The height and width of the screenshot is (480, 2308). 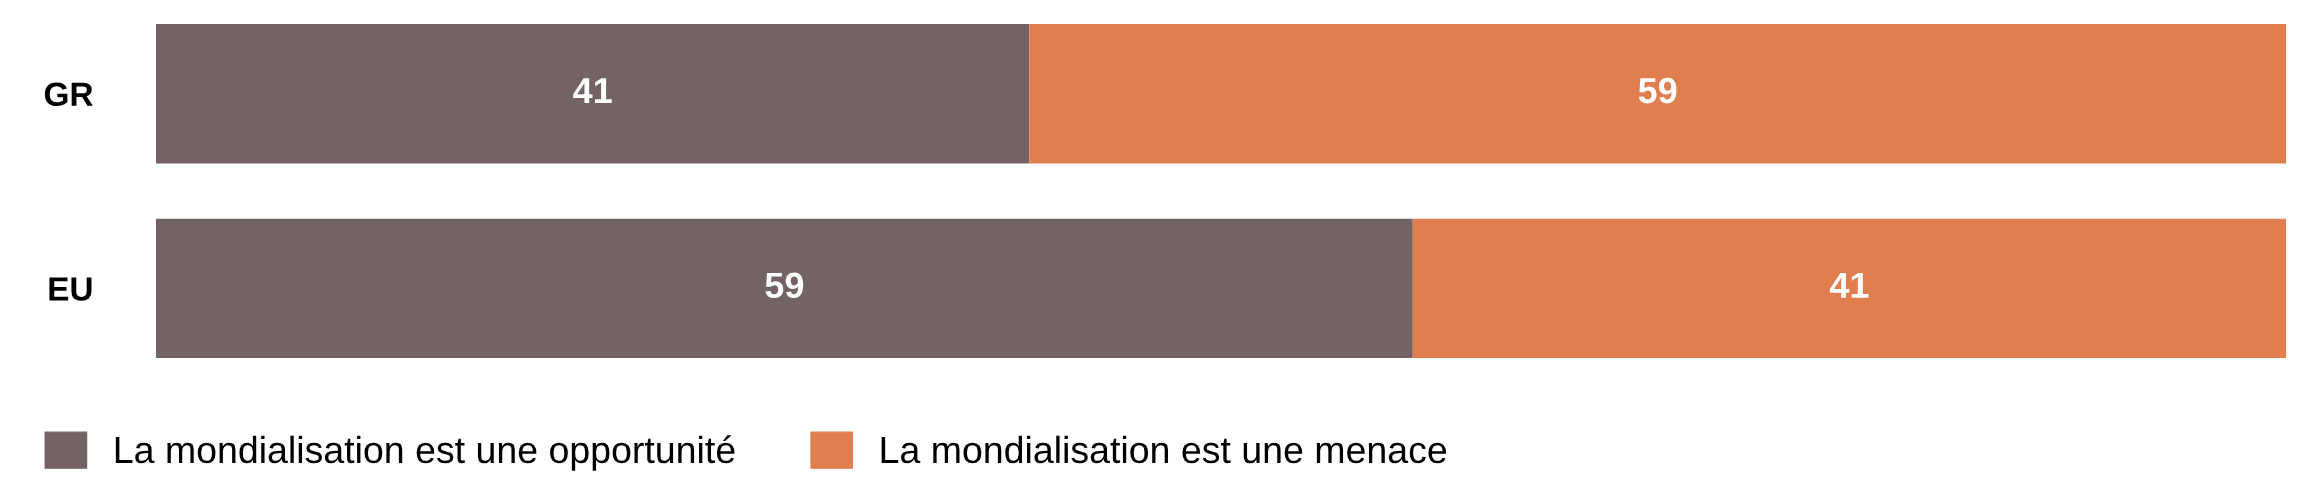 I want to click on legend-label: La mondialisation est une menace, so click(x=1164, y=449).